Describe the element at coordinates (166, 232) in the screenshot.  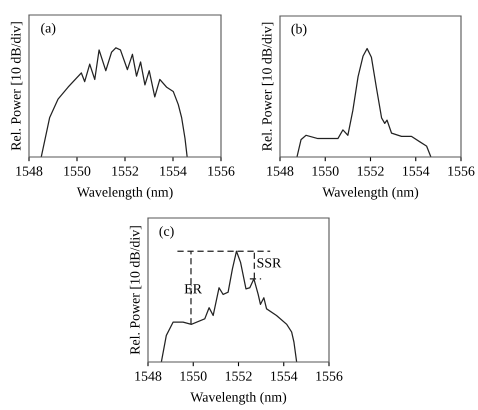
I see `text: (c)` at that location.